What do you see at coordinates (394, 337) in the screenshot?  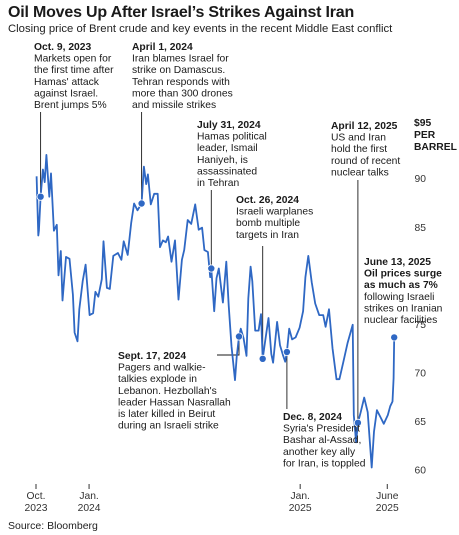 I see `event-marker-jun13` at bounding box center [394, 337].